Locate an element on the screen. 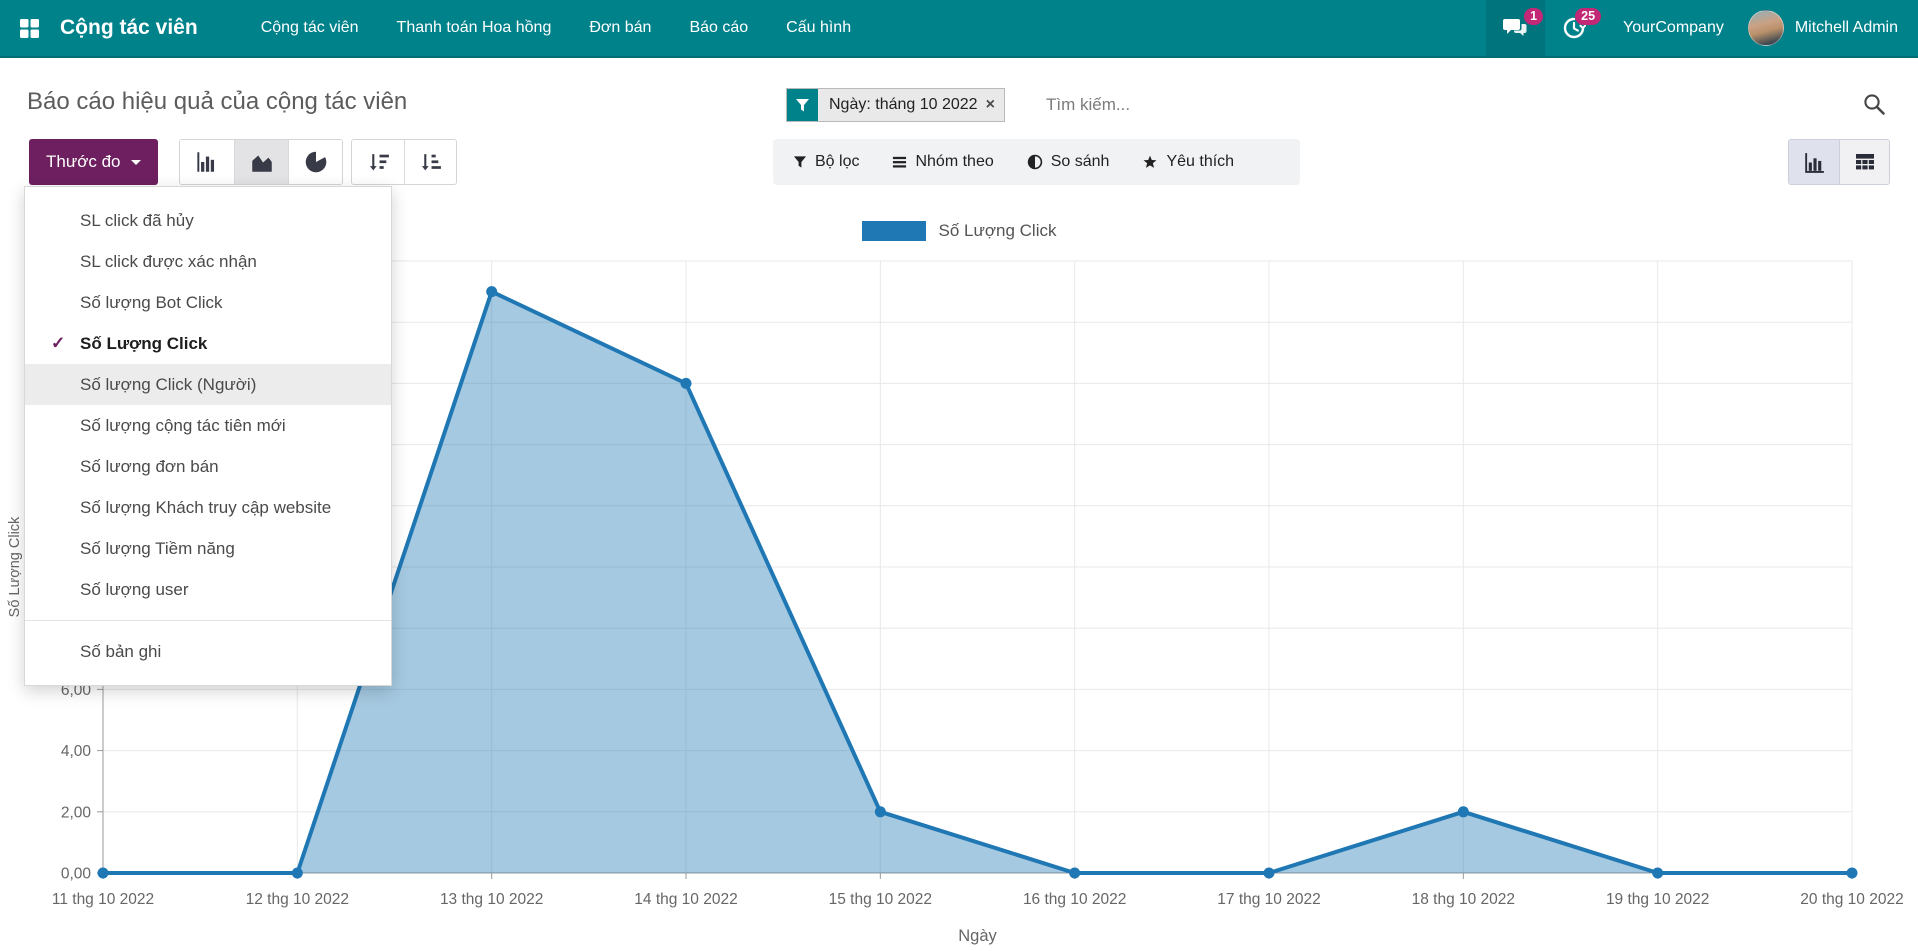 The image size is (1918, 951). svg-text: 18 thg 10 2022 is located at coordinates (1463, 899).